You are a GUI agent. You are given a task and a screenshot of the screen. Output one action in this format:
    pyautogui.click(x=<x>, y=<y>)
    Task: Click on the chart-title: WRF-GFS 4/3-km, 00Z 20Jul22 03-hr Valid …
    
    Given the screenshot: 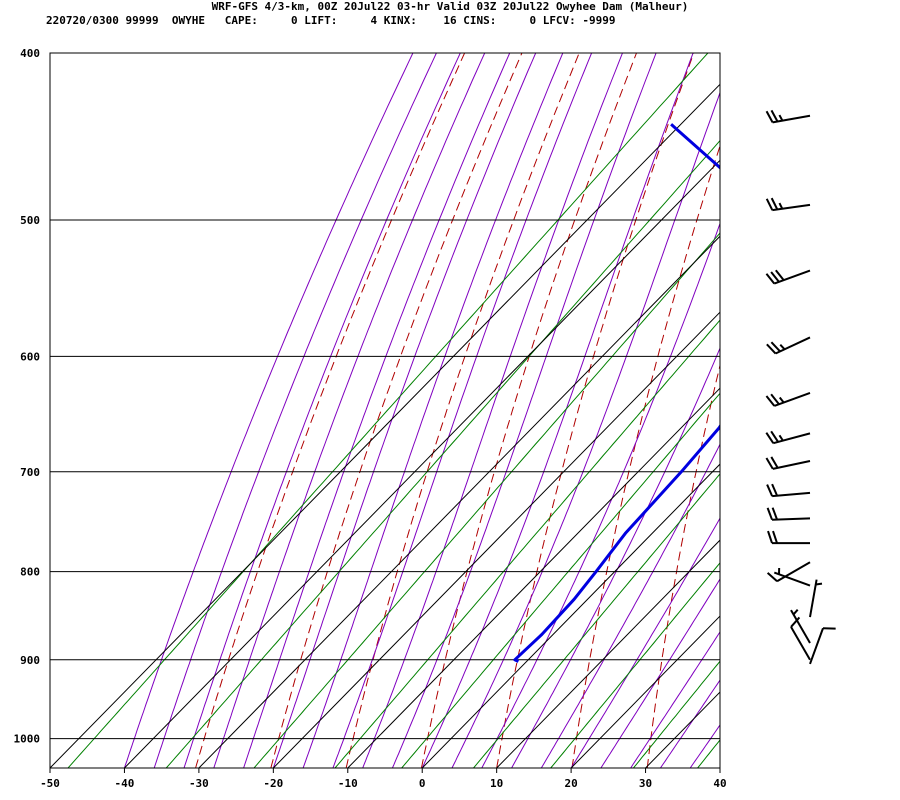 What is the action you would take?
    pyautogui.click(x=450, y=6)
    